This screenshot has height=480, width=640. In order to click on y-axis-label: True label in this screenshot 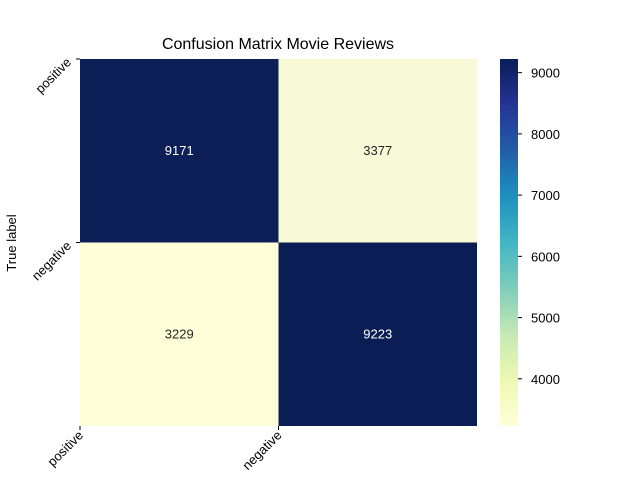, I will do `click(11, 242)`.